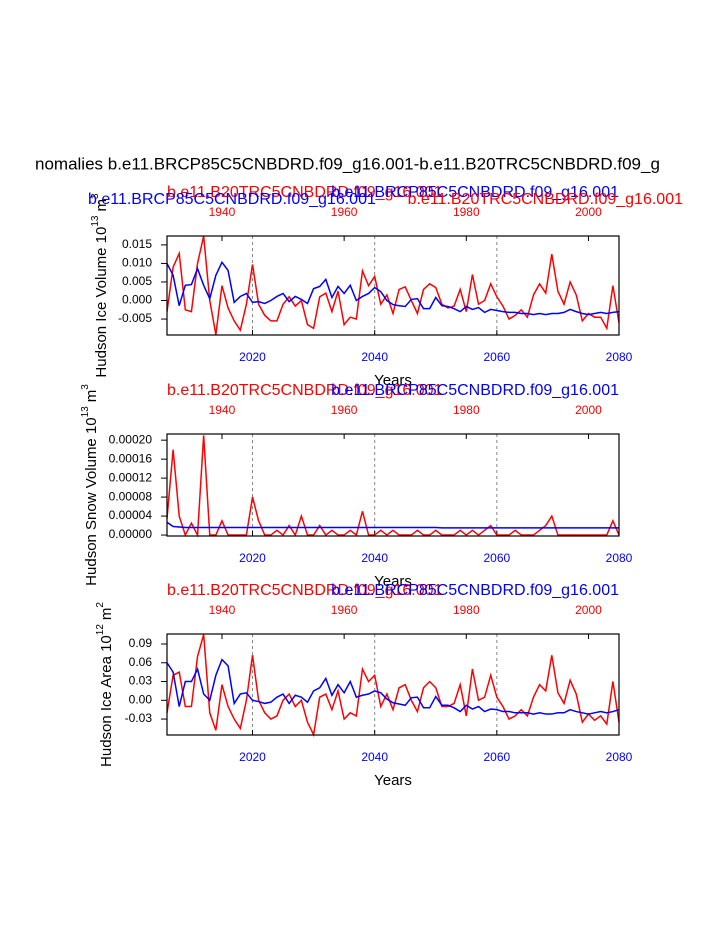 This screenshot has height=935, width=723. Describe the element at coordinates (101, 302) in the screenshot. I see `y-axis-label-text: Hudson Ice Volume 10` at that location.